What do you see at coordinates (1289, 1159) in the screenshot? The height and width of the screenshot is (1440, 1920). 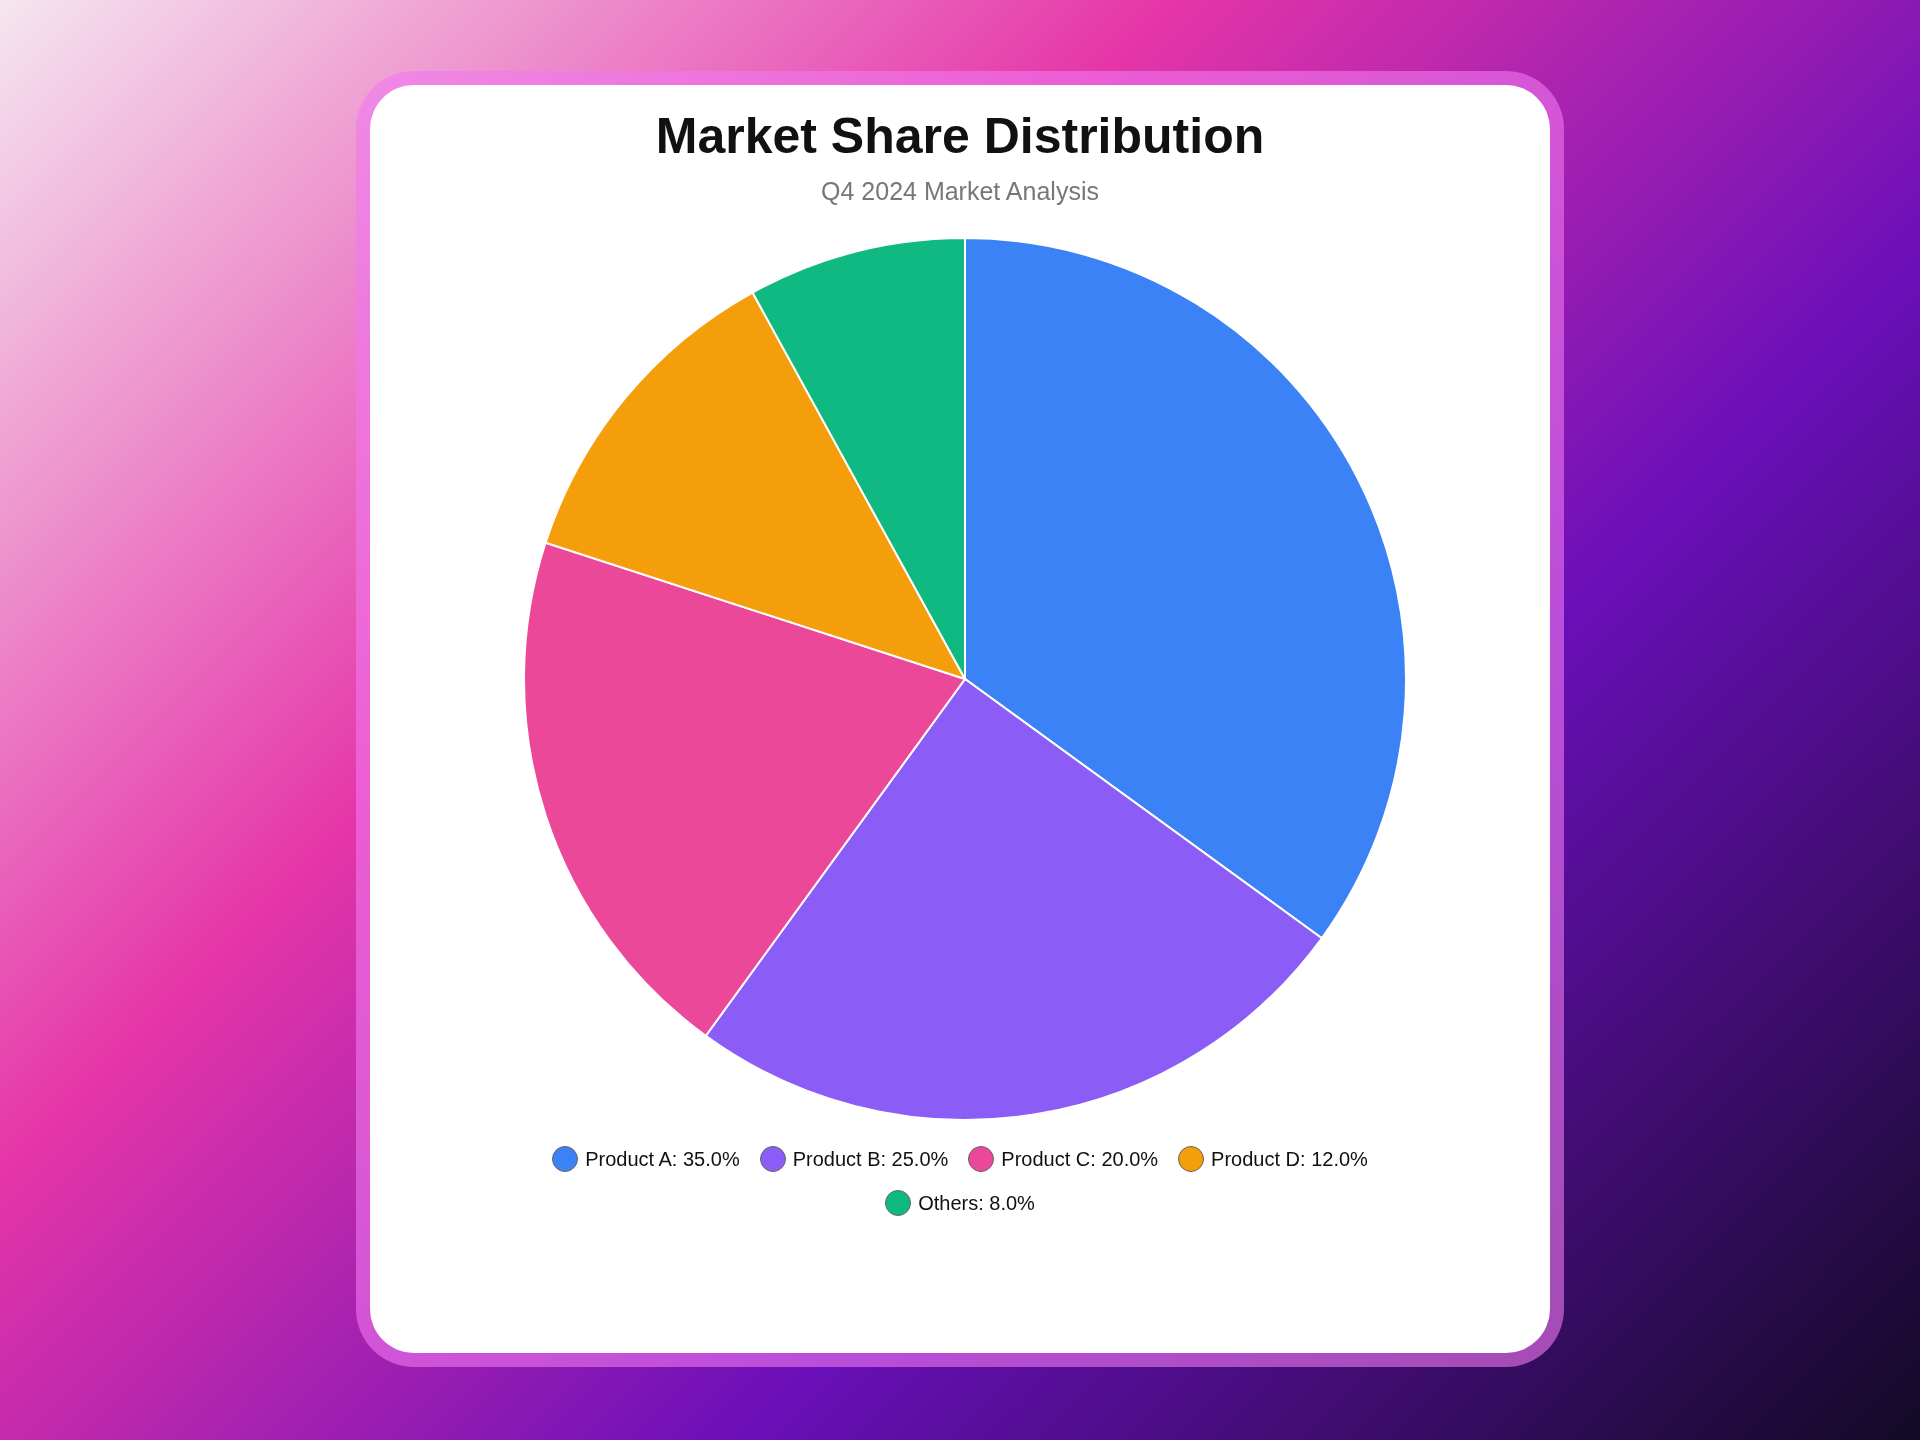 I see `legend-label: Product D: 12.0%` at bounding box center [1289, 1159].